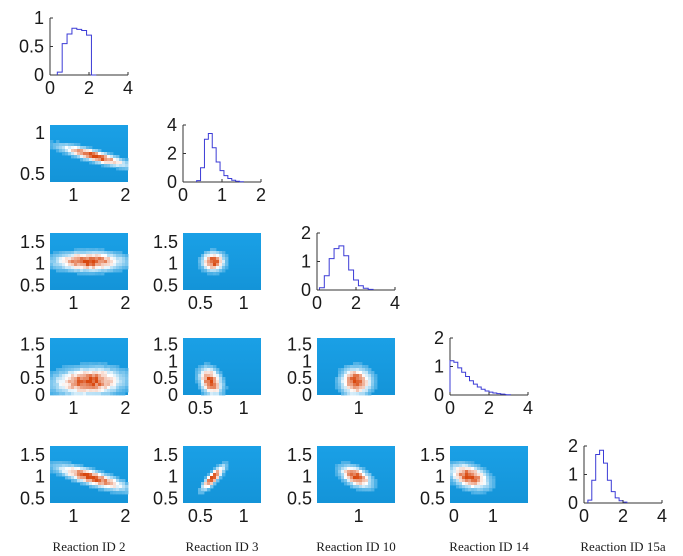  Describe the element at coordinates (617, 481) in the screenshot. I see `histogram-panel-5: 0 2 4 0 1 2` at that location.